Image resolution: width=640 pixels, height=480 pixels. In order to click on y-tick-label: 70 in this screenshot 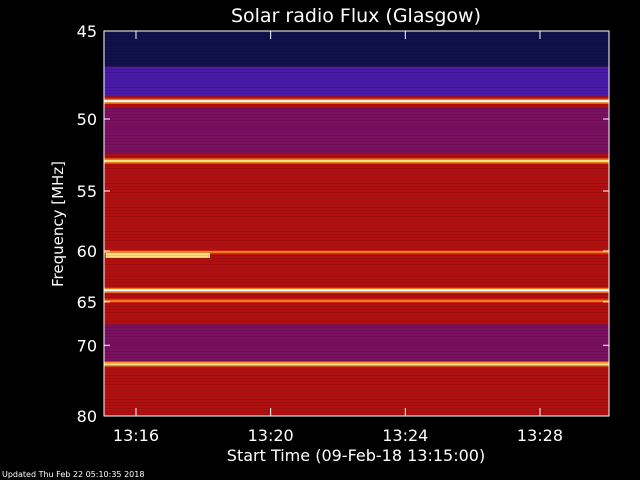, I will do `click(87, 345)`.